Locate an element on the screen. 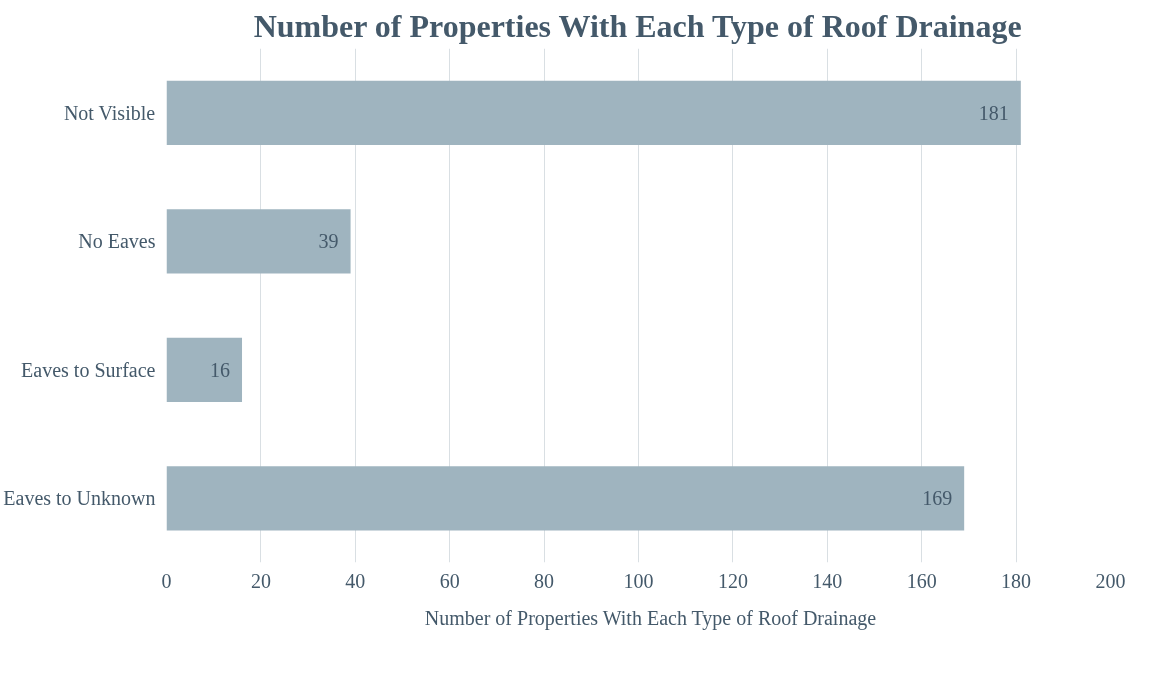  text: Number of Properties With Each Type of Roof Drainage is located at coordinates (650, 617).